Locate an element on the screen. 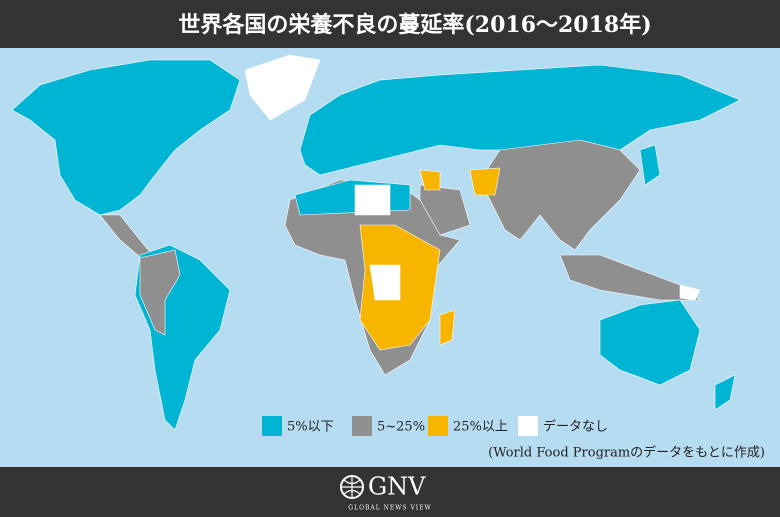  southeast-asia is located at coordinates (630, 277).